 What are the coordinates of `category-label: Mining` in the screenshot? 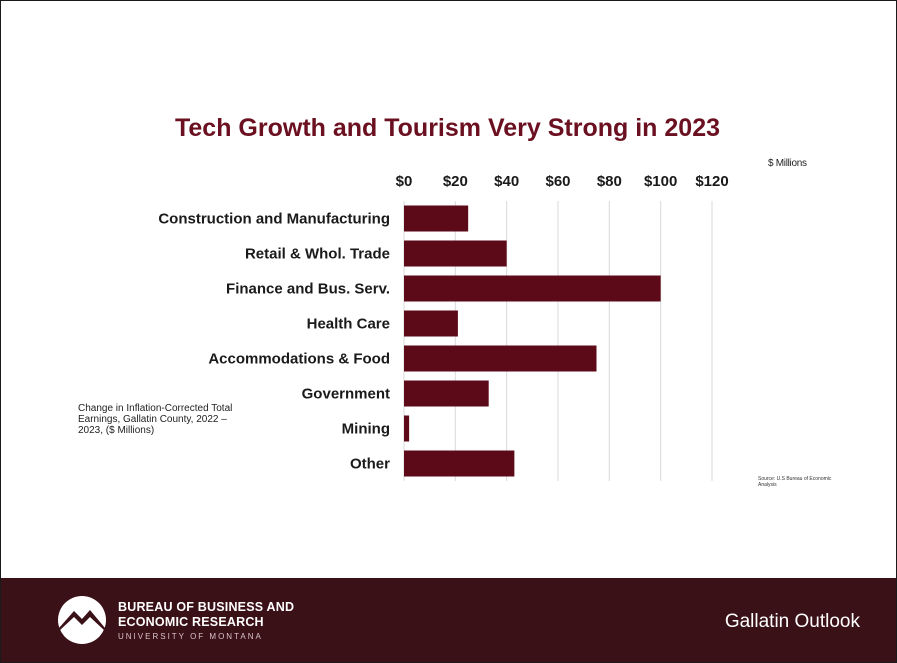 It's located at (366, 429).